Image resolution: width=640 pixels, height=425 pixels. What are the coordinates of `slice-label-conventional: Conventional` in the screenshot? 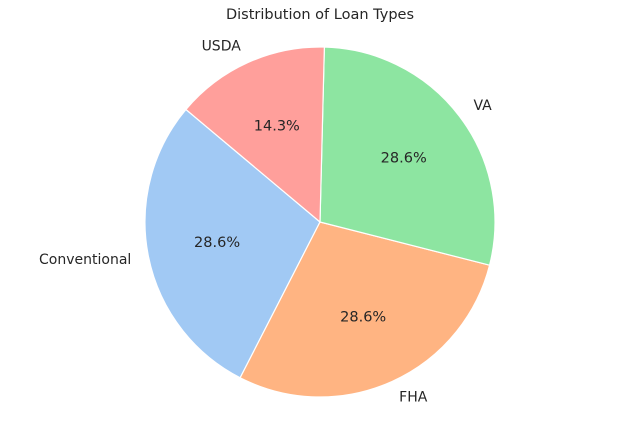 It's located at (85, 260).